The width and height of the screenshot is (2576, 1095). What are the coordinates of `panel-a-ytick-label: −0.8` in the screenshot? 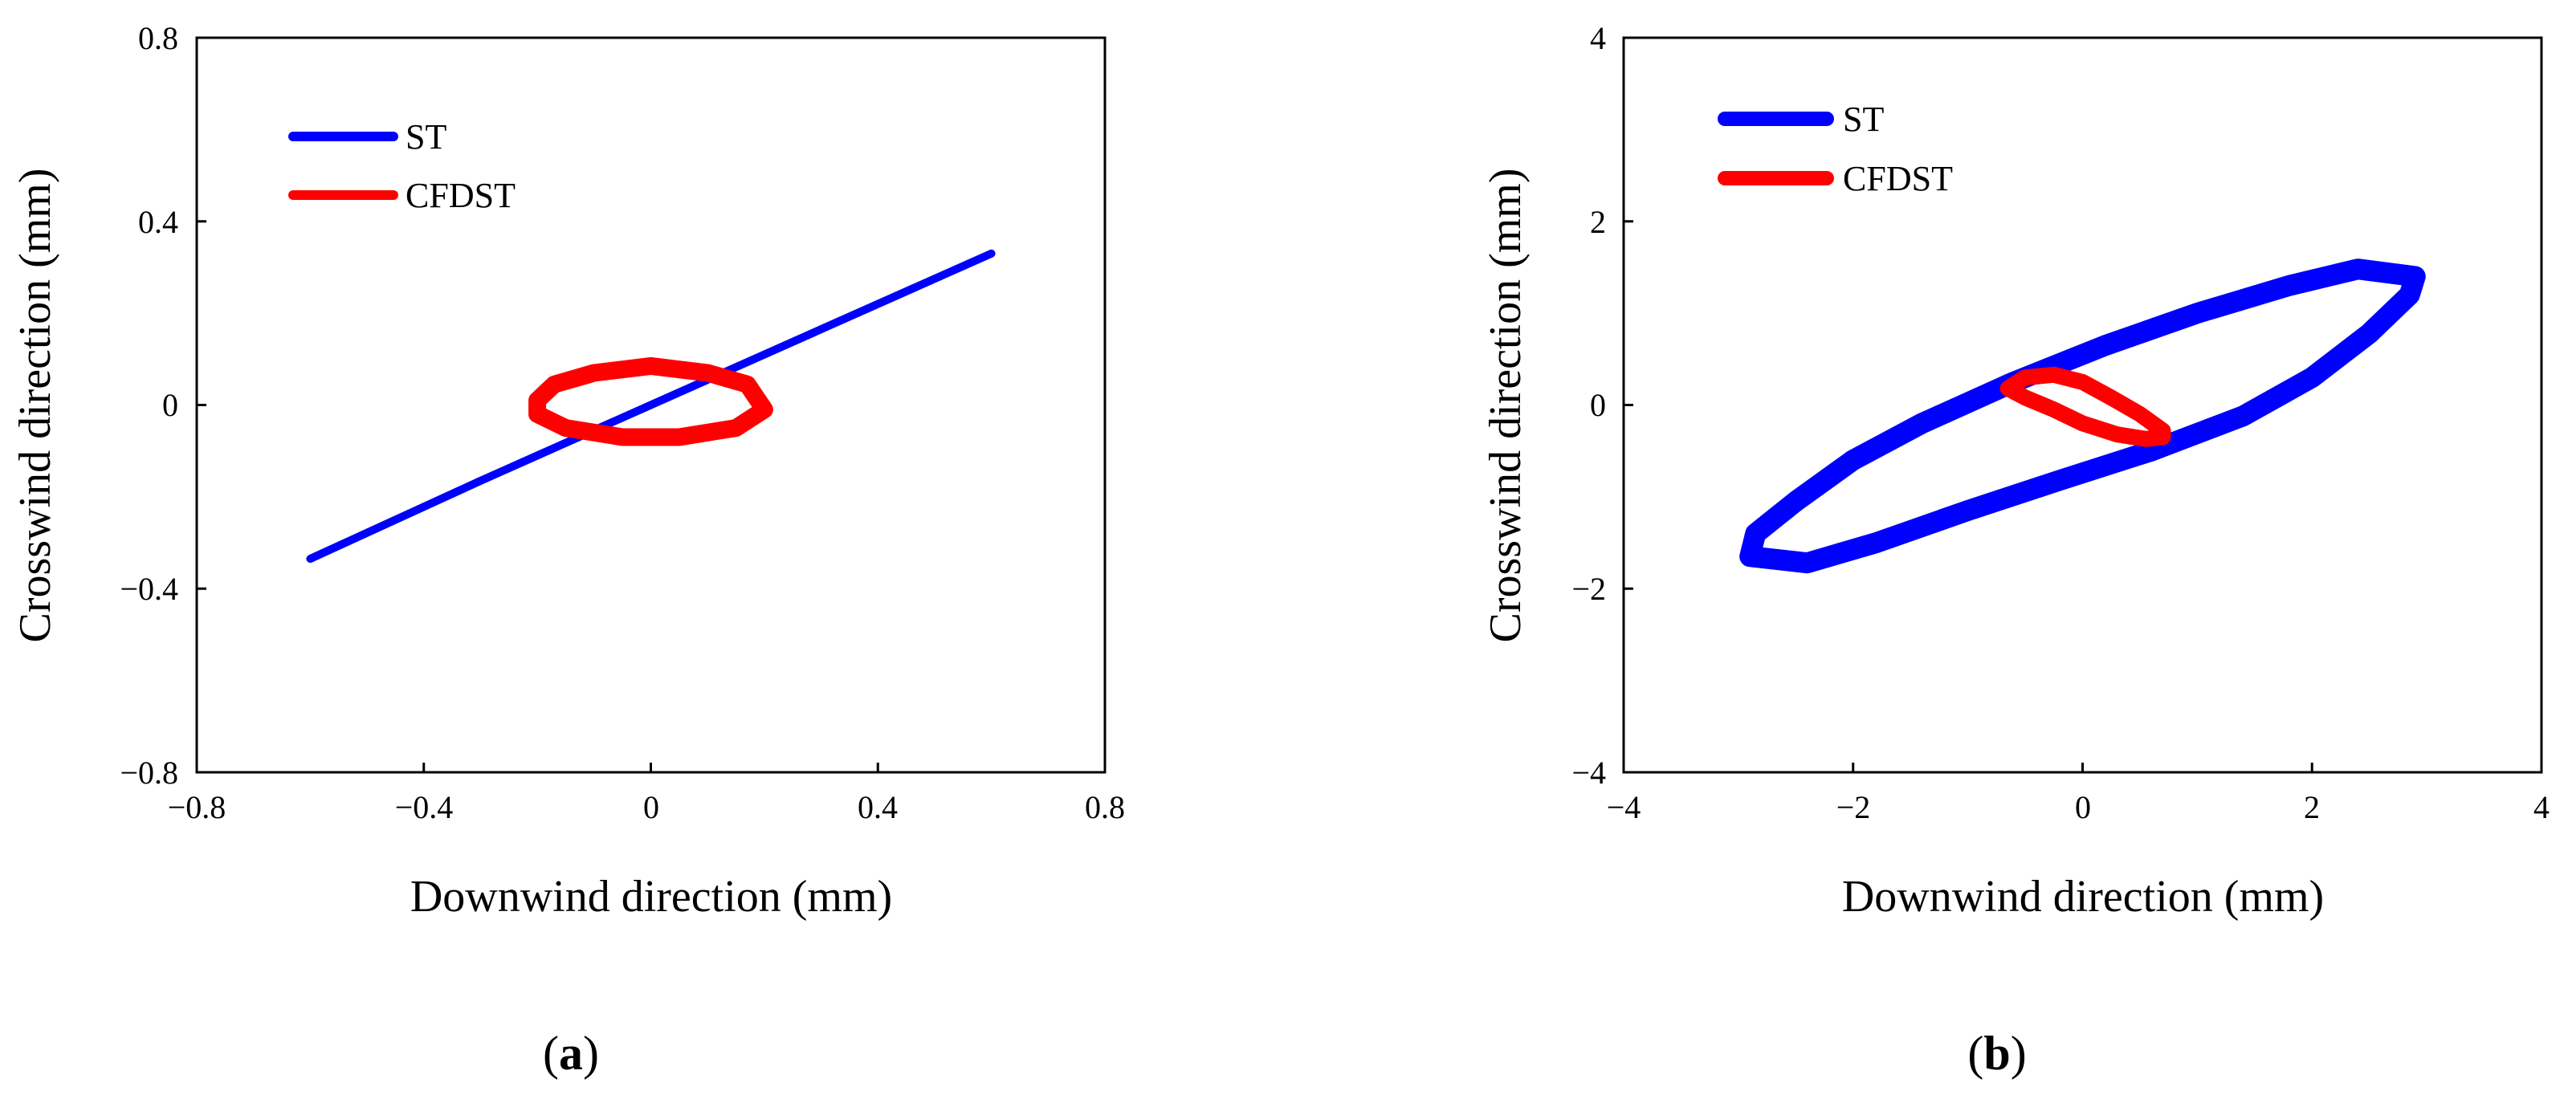 It's located at (149, 773).